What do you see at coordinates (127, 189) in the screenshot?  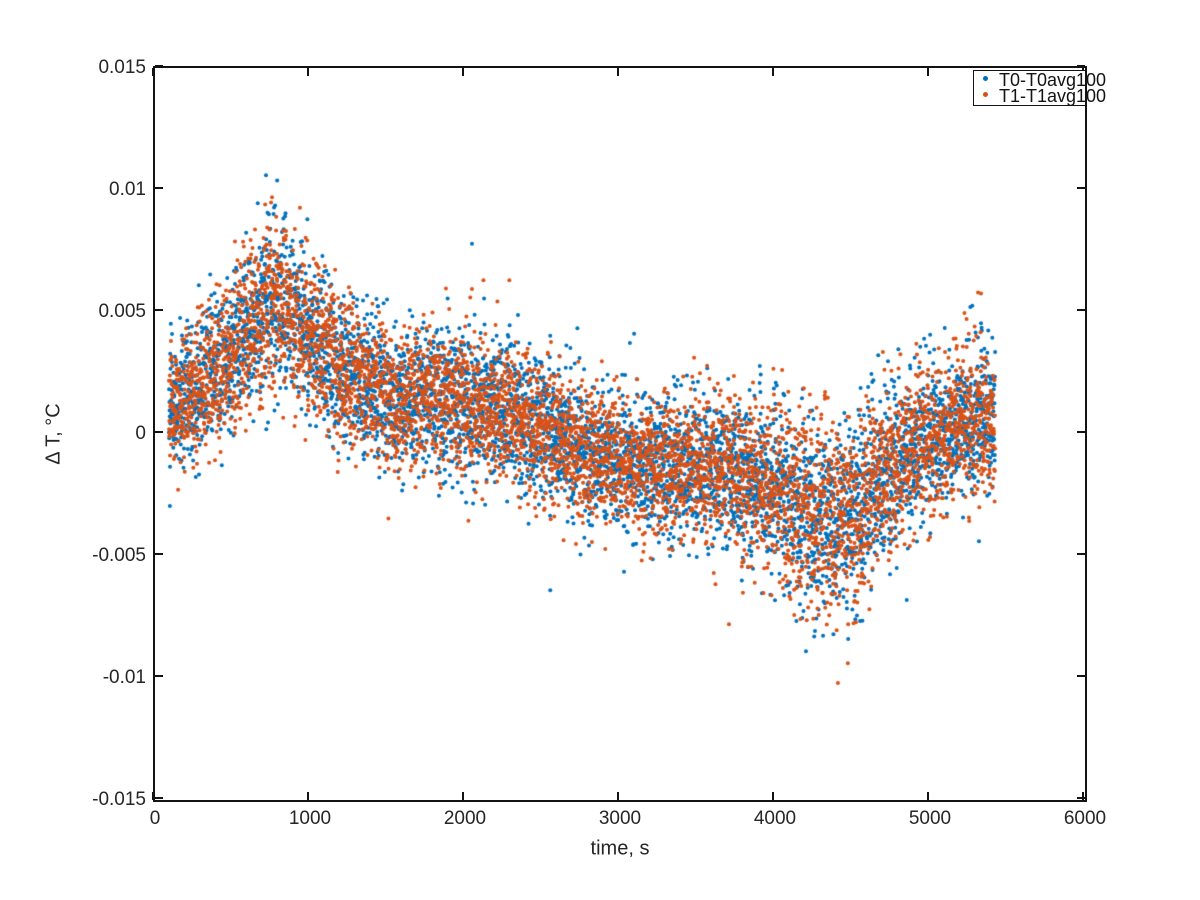 I see `y-tick-label: 0.01` at bounding box center [127, 189].